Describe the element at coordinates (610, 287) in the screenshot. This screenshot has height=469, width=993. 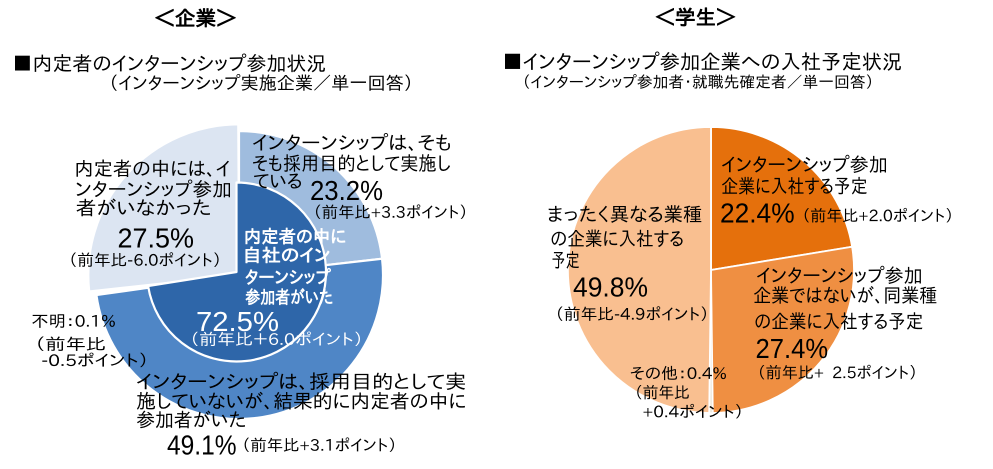
I see `svg-text: 49.8%` at that location.